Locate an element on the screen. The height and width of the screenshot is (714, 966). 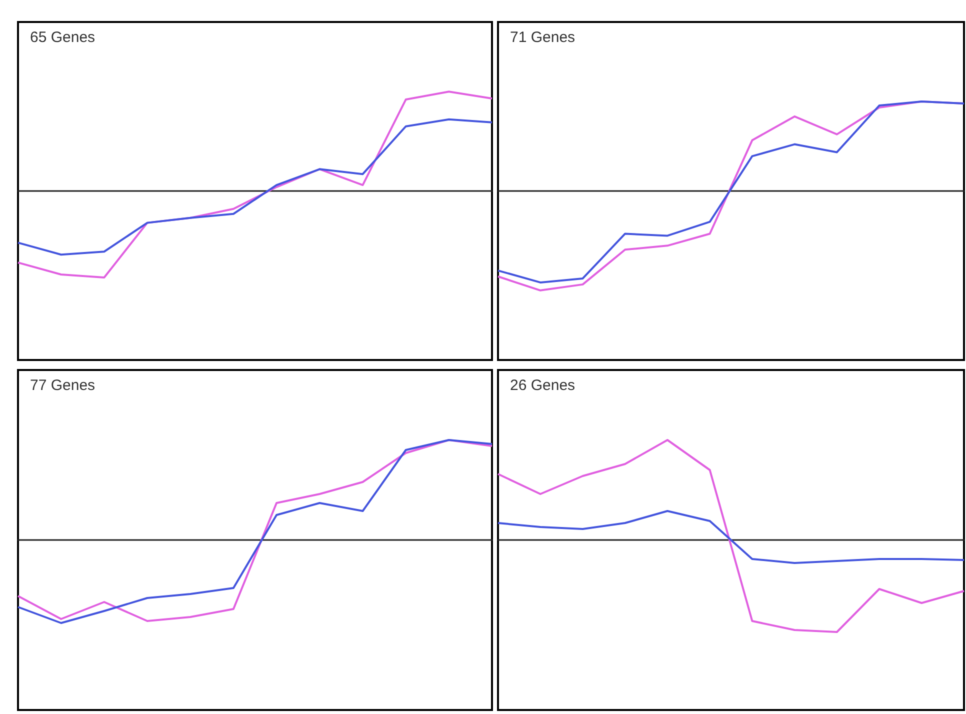
text: 26 Genes is located at coordinates (543, 385).